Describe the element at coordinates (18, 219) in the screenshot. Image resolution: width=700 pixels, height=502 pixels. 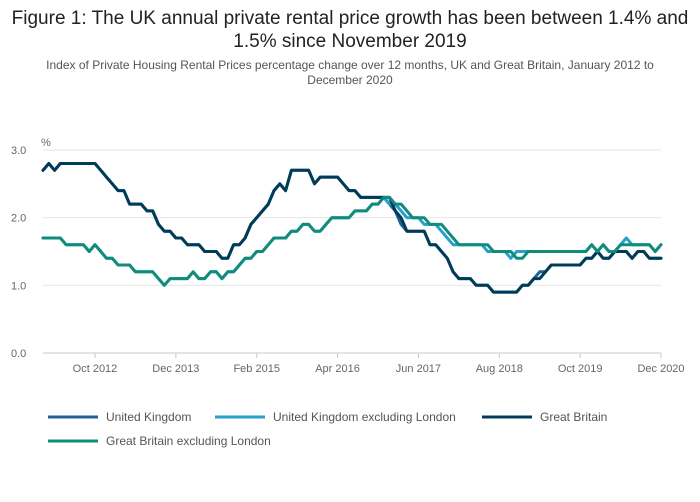
I see `y-tick-label: 2.0` at that location.